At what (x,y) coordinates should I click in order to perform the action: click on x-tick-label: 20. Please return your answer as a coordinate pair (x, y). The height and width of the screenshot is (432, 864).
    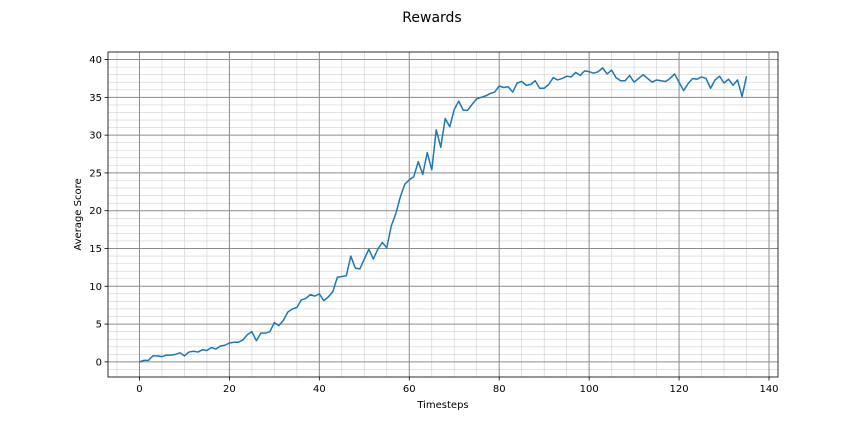
    Looking at the image, I should click on (229, 389).